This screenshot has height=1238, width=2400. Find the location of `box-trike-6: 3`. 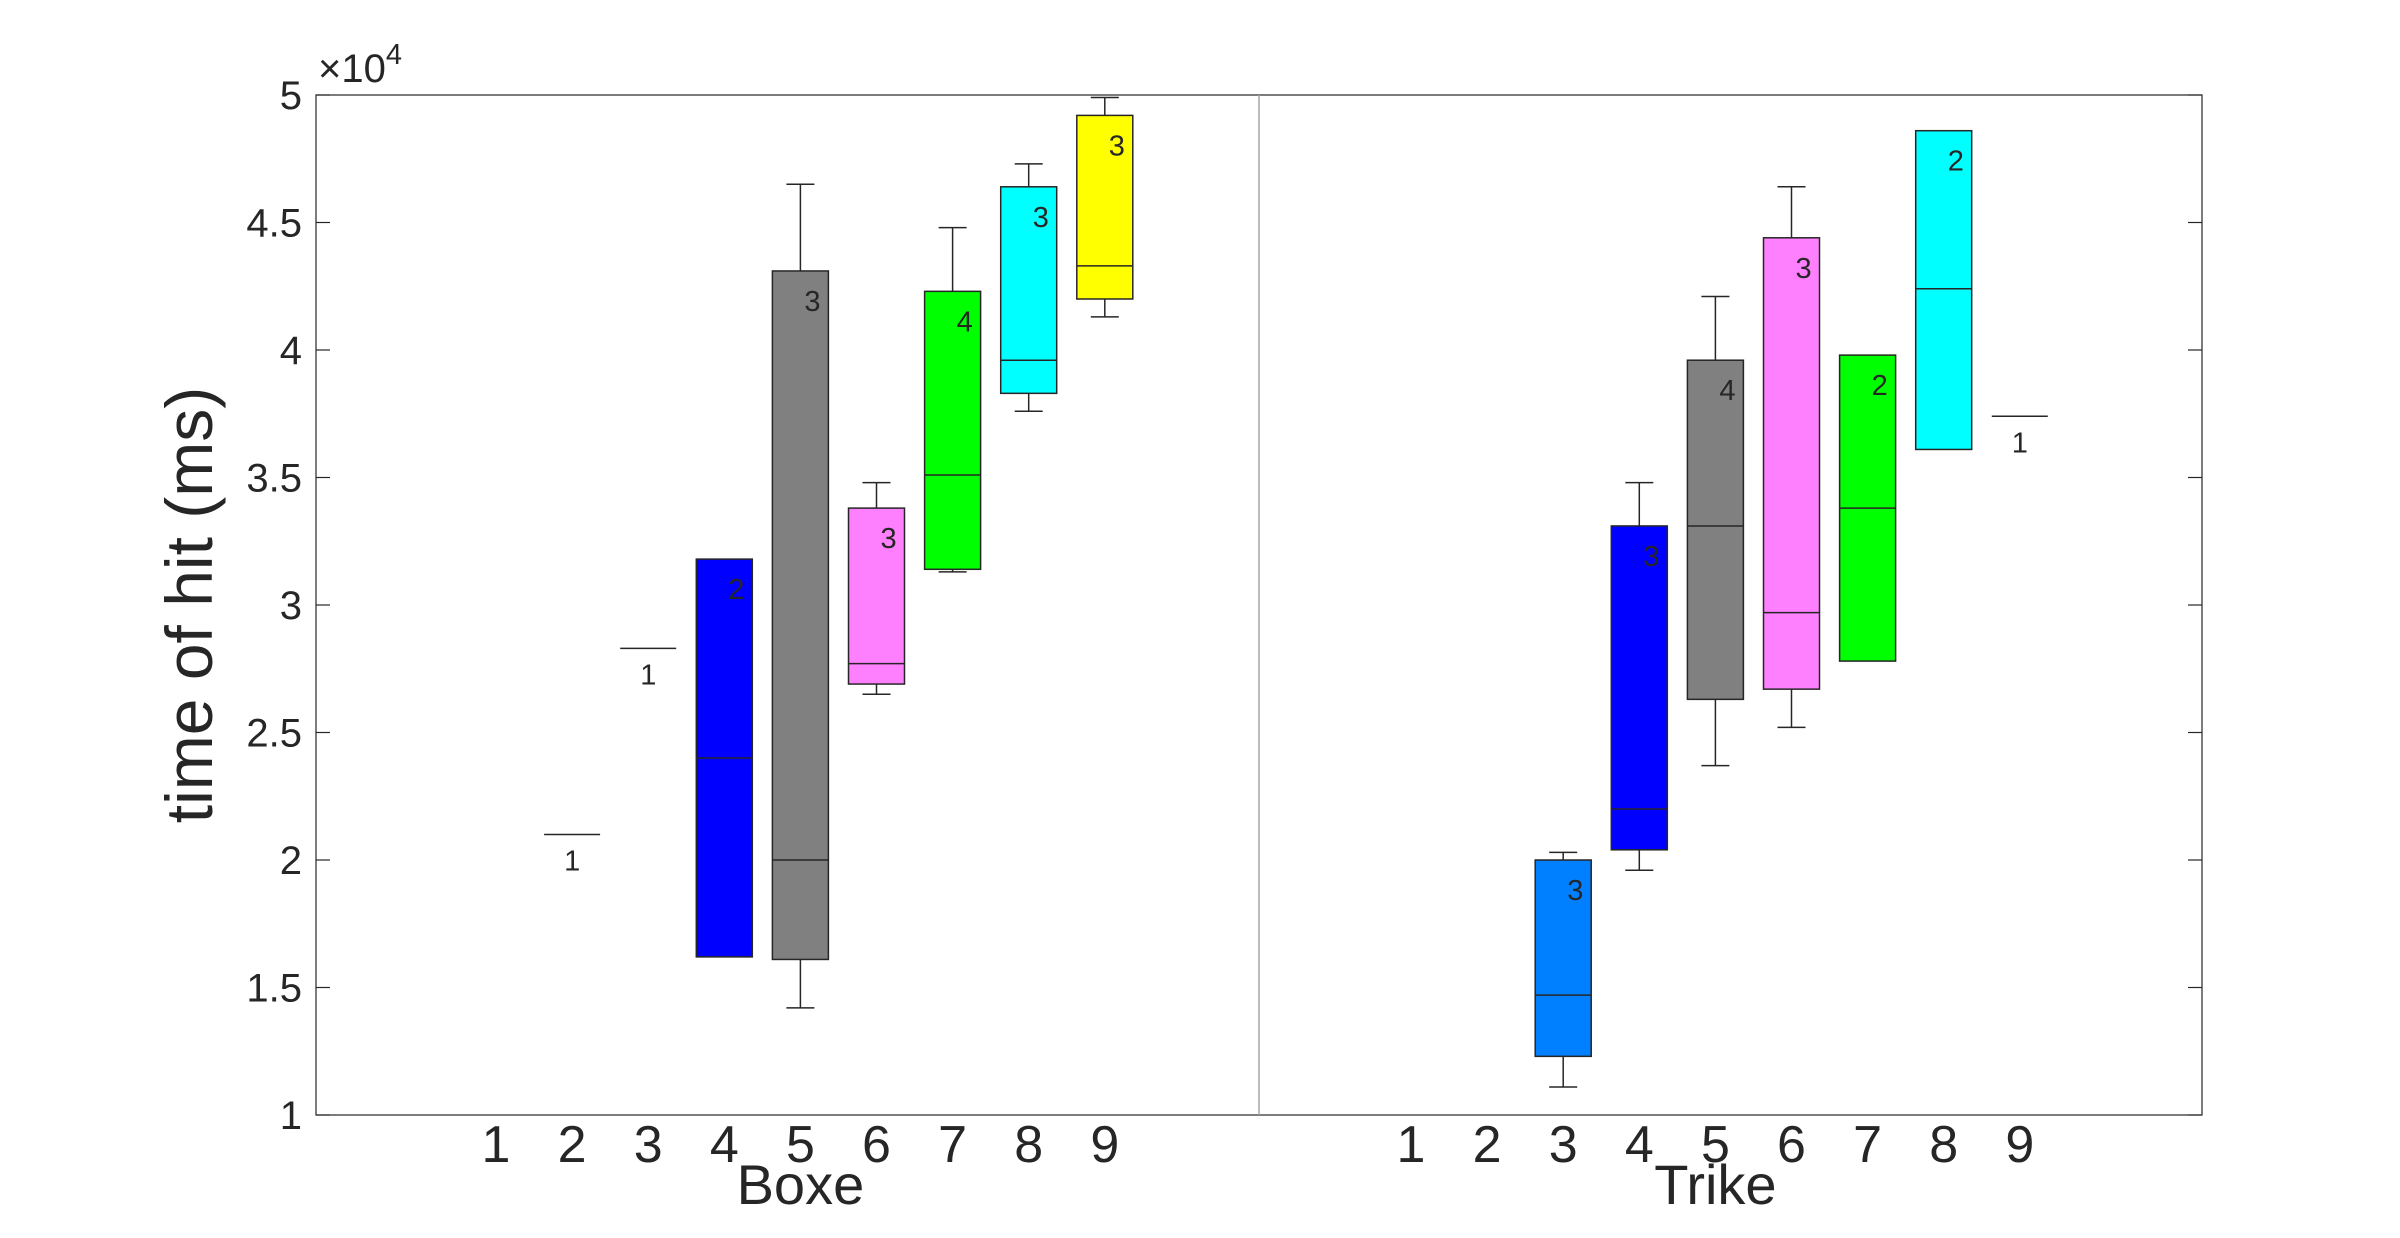

box-trike-6: 3 is located at coordinates (1791, 457).